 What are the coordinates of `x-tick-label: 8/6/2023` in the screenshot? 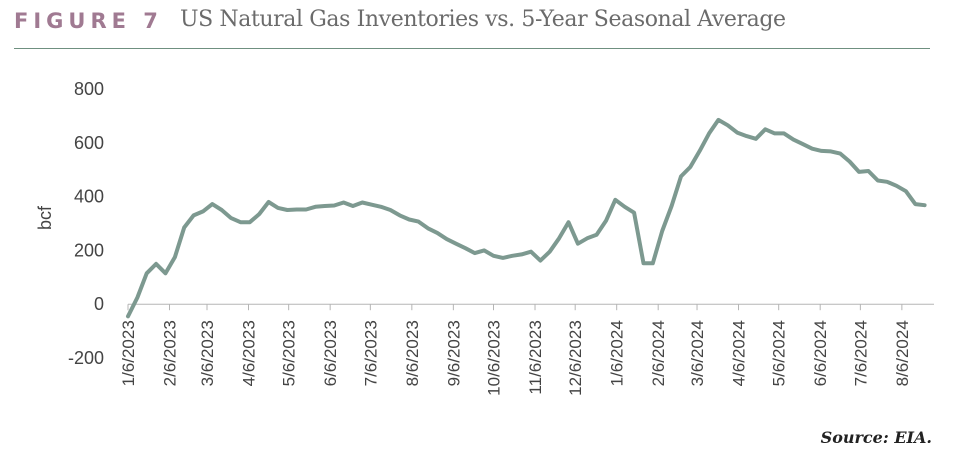 It's located at (412, 353).